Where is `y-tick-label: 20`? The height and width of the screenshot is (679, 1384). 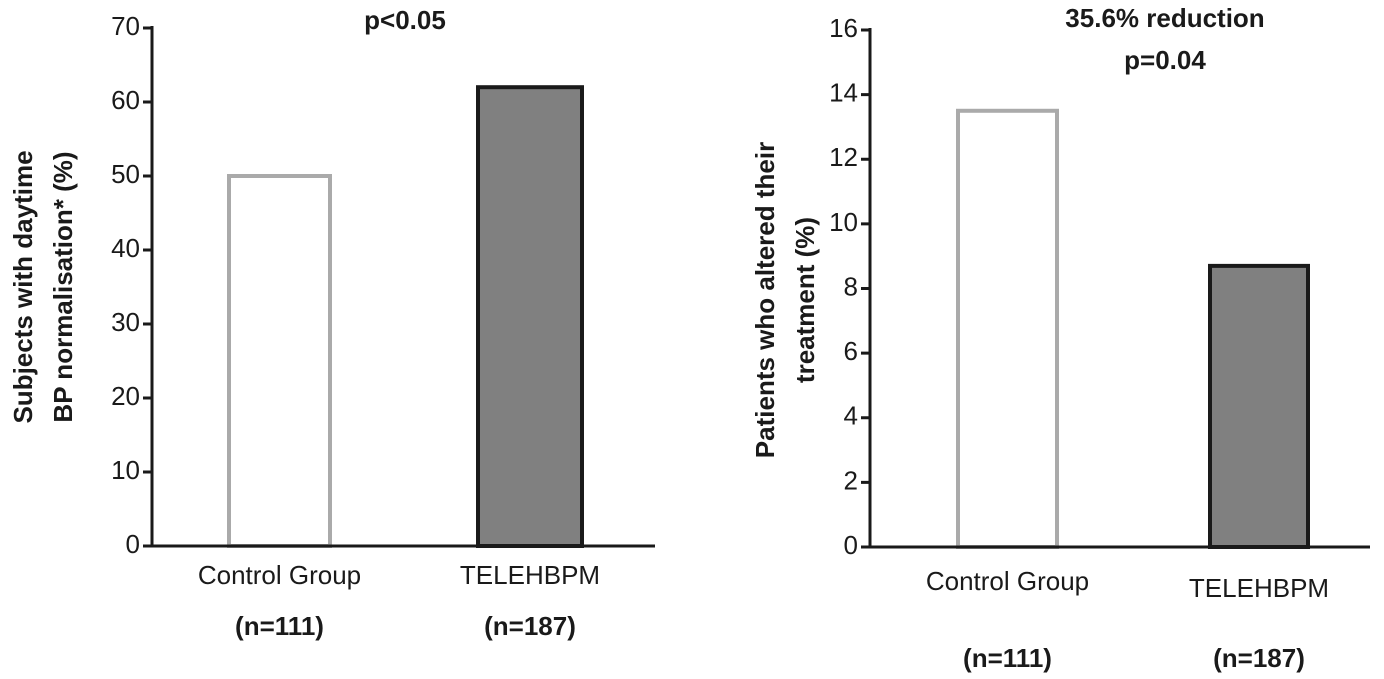 y-tick-label: 20 is located at coordinates (125, 396).